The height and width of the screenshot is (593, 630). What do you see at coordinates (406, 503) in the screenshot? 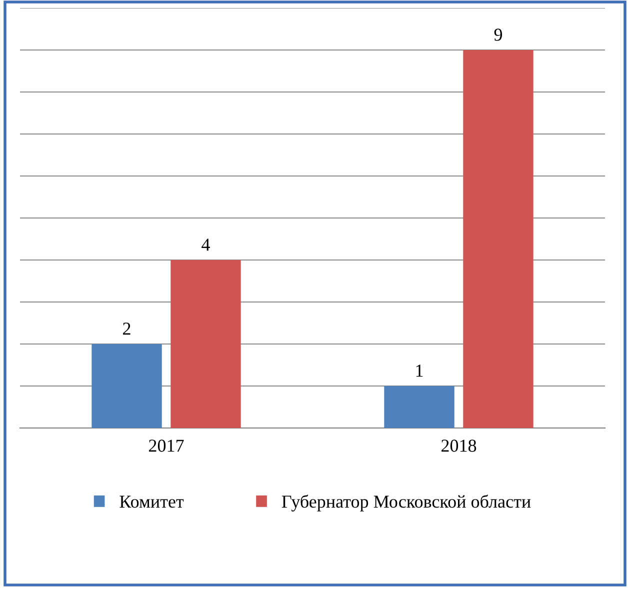
I see `legend-label: Губернатор Московской области` at bounding box center [406, 503].